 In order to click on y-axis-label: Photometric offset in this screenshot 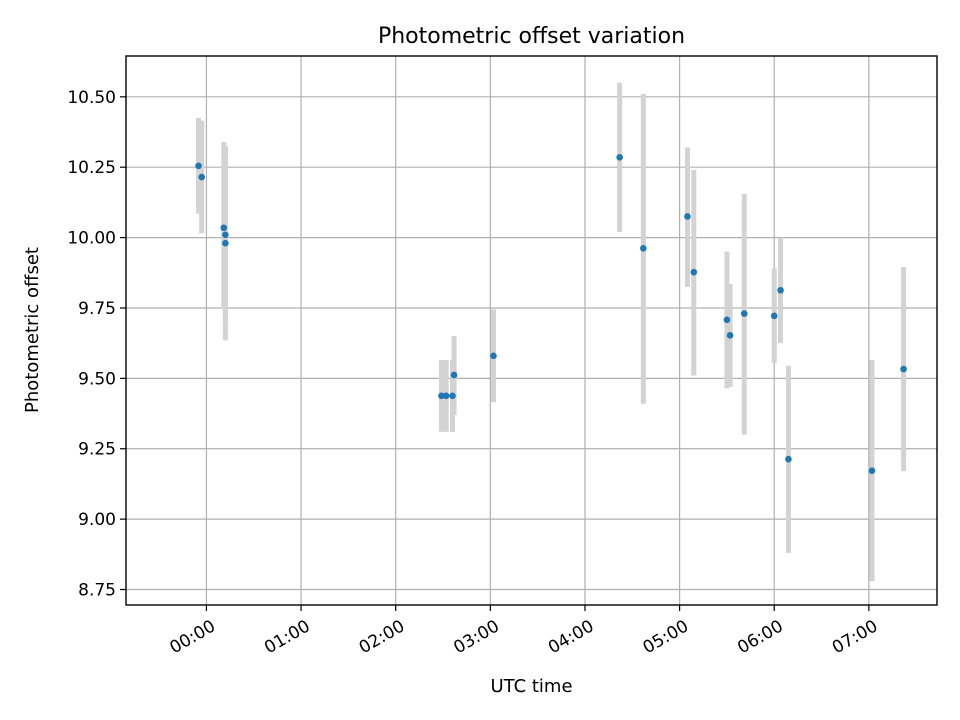, I will do `click(32, 330)`.